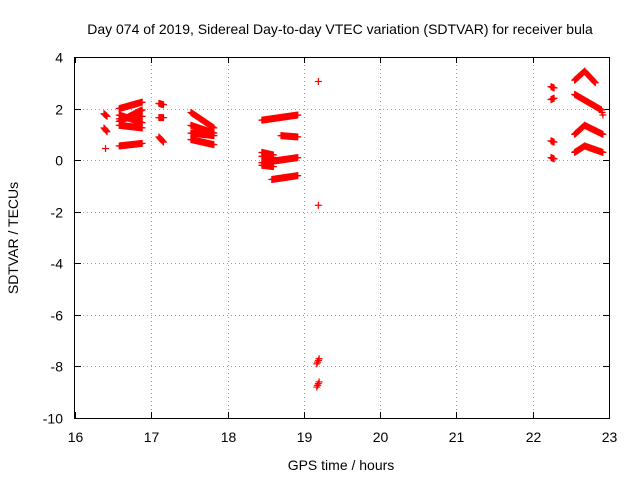 This screenshot has width=640, height=480. Describe the element at coordinates (57, 316) in the screenshot. I see `y-tick-label: -6` at that location.